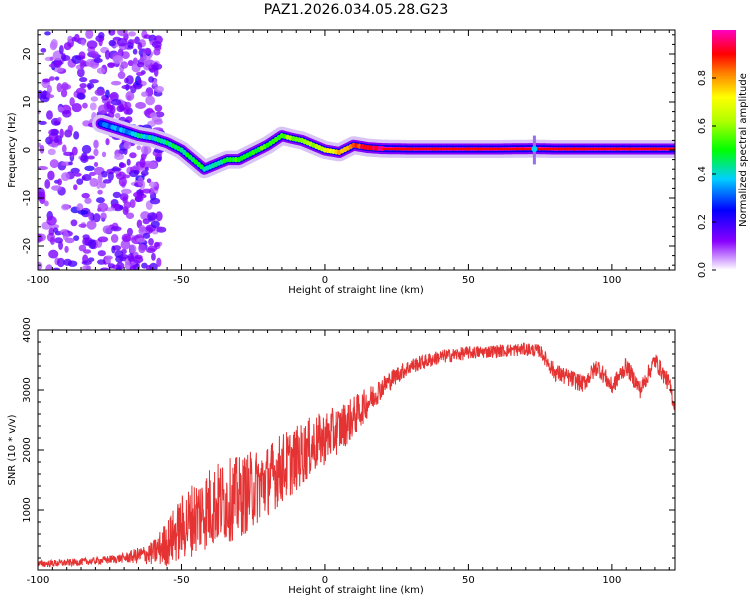  What do you see at coordinates (27, 198) in the screenshot?
I see `spectrogram-y-tick-label: -10` at bounding box center [27, 198].